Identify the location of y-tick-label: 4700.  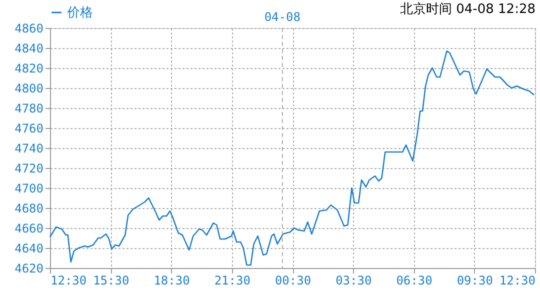
(29, 189).